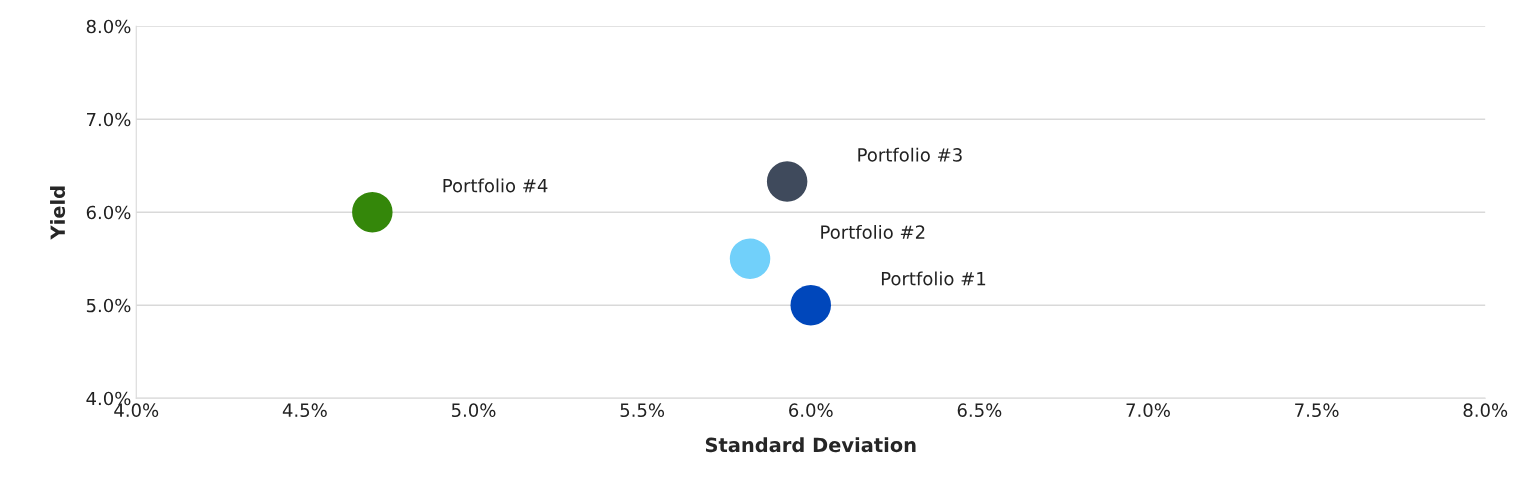  What do you see at coordinates (108, 26) in the screenshot?
I see `y-tick-label: 8.0%` at bounding box center [108, 26].